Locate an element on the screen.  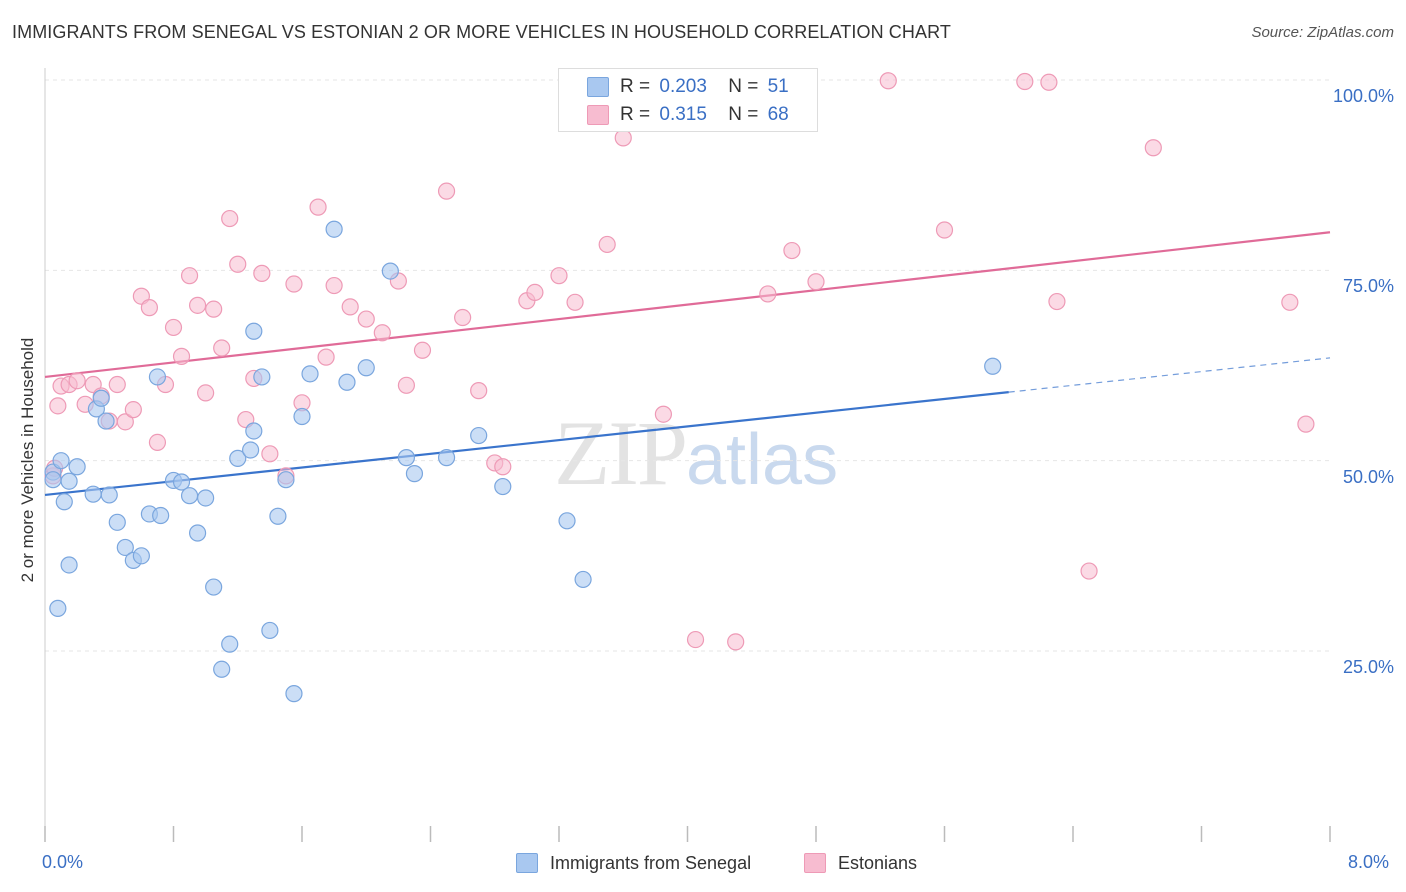
bottom-legend-estonians: Estonians is located at coordinates (860, 863).